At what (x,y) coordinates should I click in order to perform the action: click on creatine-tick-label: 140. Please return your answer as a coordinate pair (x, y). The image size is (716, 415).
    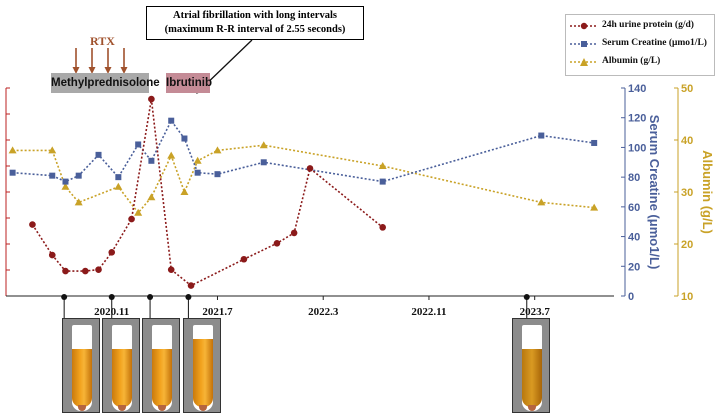
    Looking at the image, I should click on (637, 89).